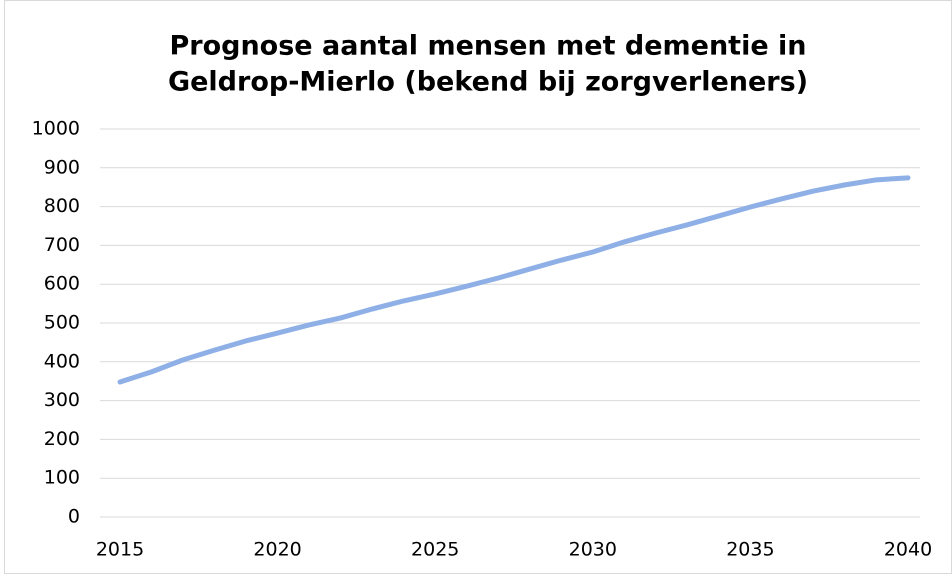  What do you see at coordinates (487, 46) in the screenshot?
I see `chart-title: Prognose aantal mensen met dementie in` at bounding box center [487, 46].